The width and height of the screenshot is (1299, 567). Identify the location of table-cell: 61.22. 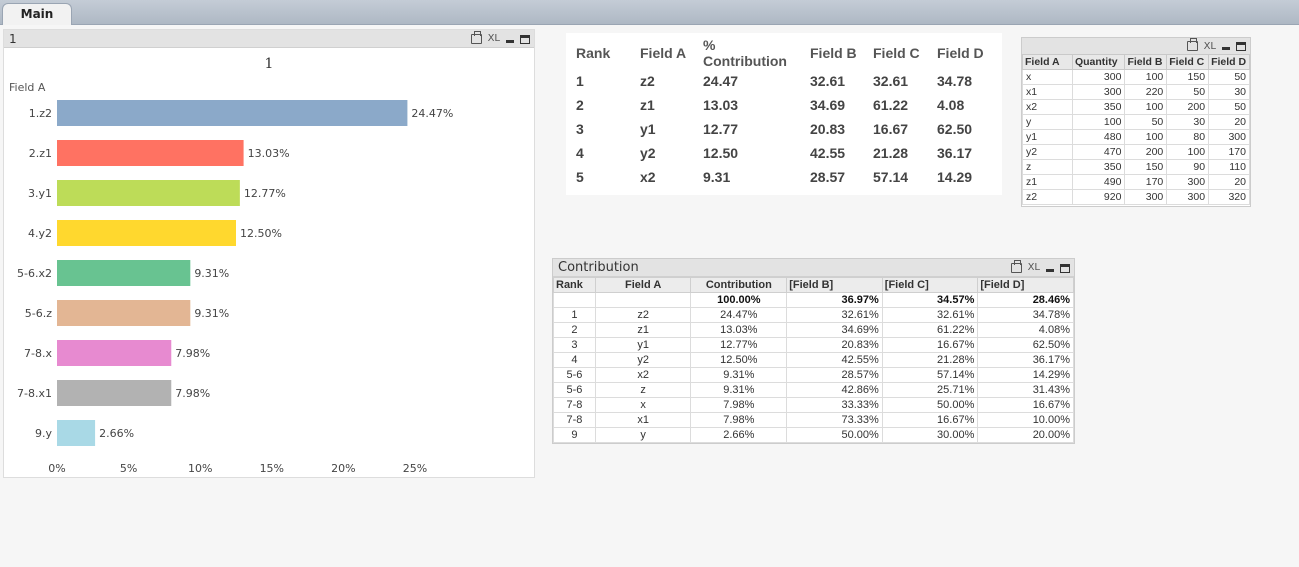
(891, 105).